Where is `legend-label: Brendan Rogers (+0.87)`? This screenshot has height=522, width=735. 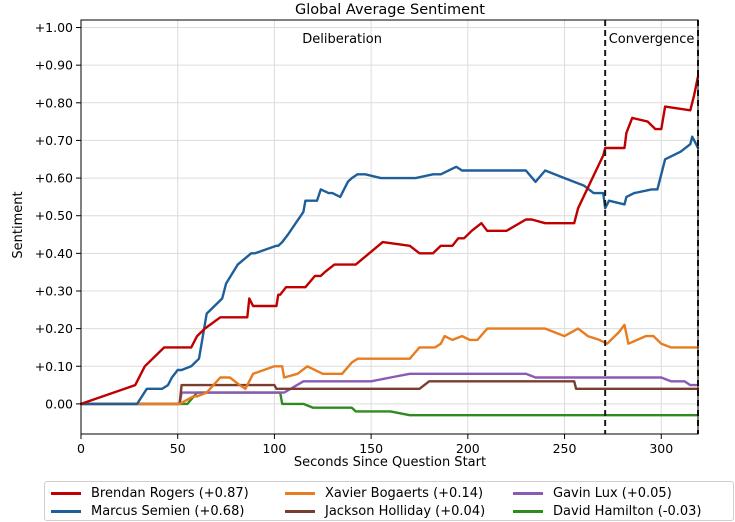 legend-label: Brendan Rogers (+0.87) is located at coordinates (170, 493).